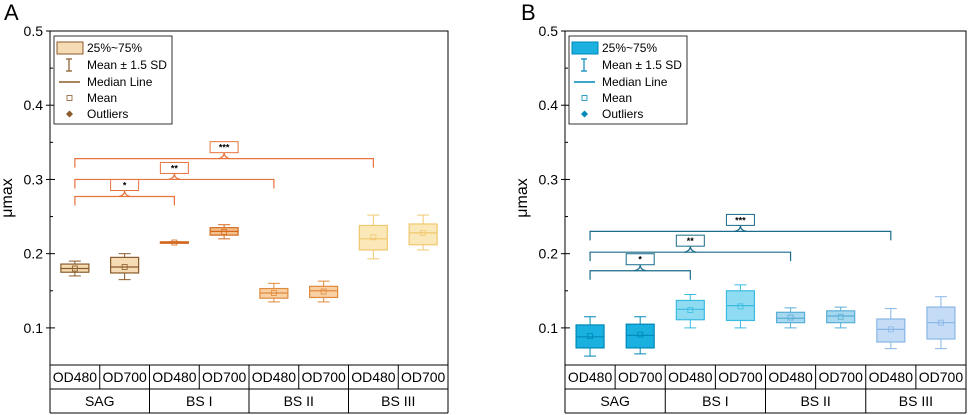 The image size is (969, 415). What do you see at coordinates (629, 48) in the screenshot?
I see `legend-label: 25%~75%` at bounding box center [629, 48].